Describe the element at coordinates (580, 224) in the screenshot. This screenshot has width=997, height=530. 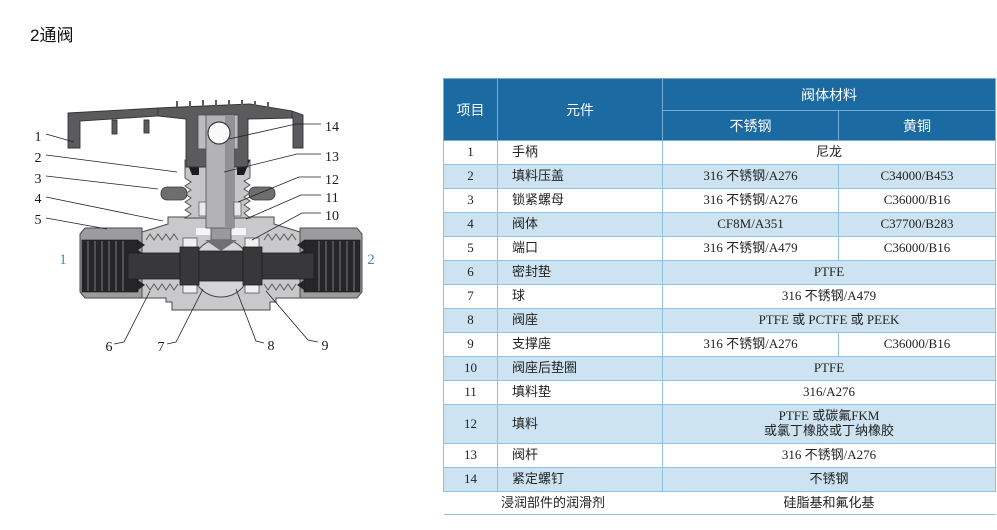
I see `component-cell: 阀体` at that location.